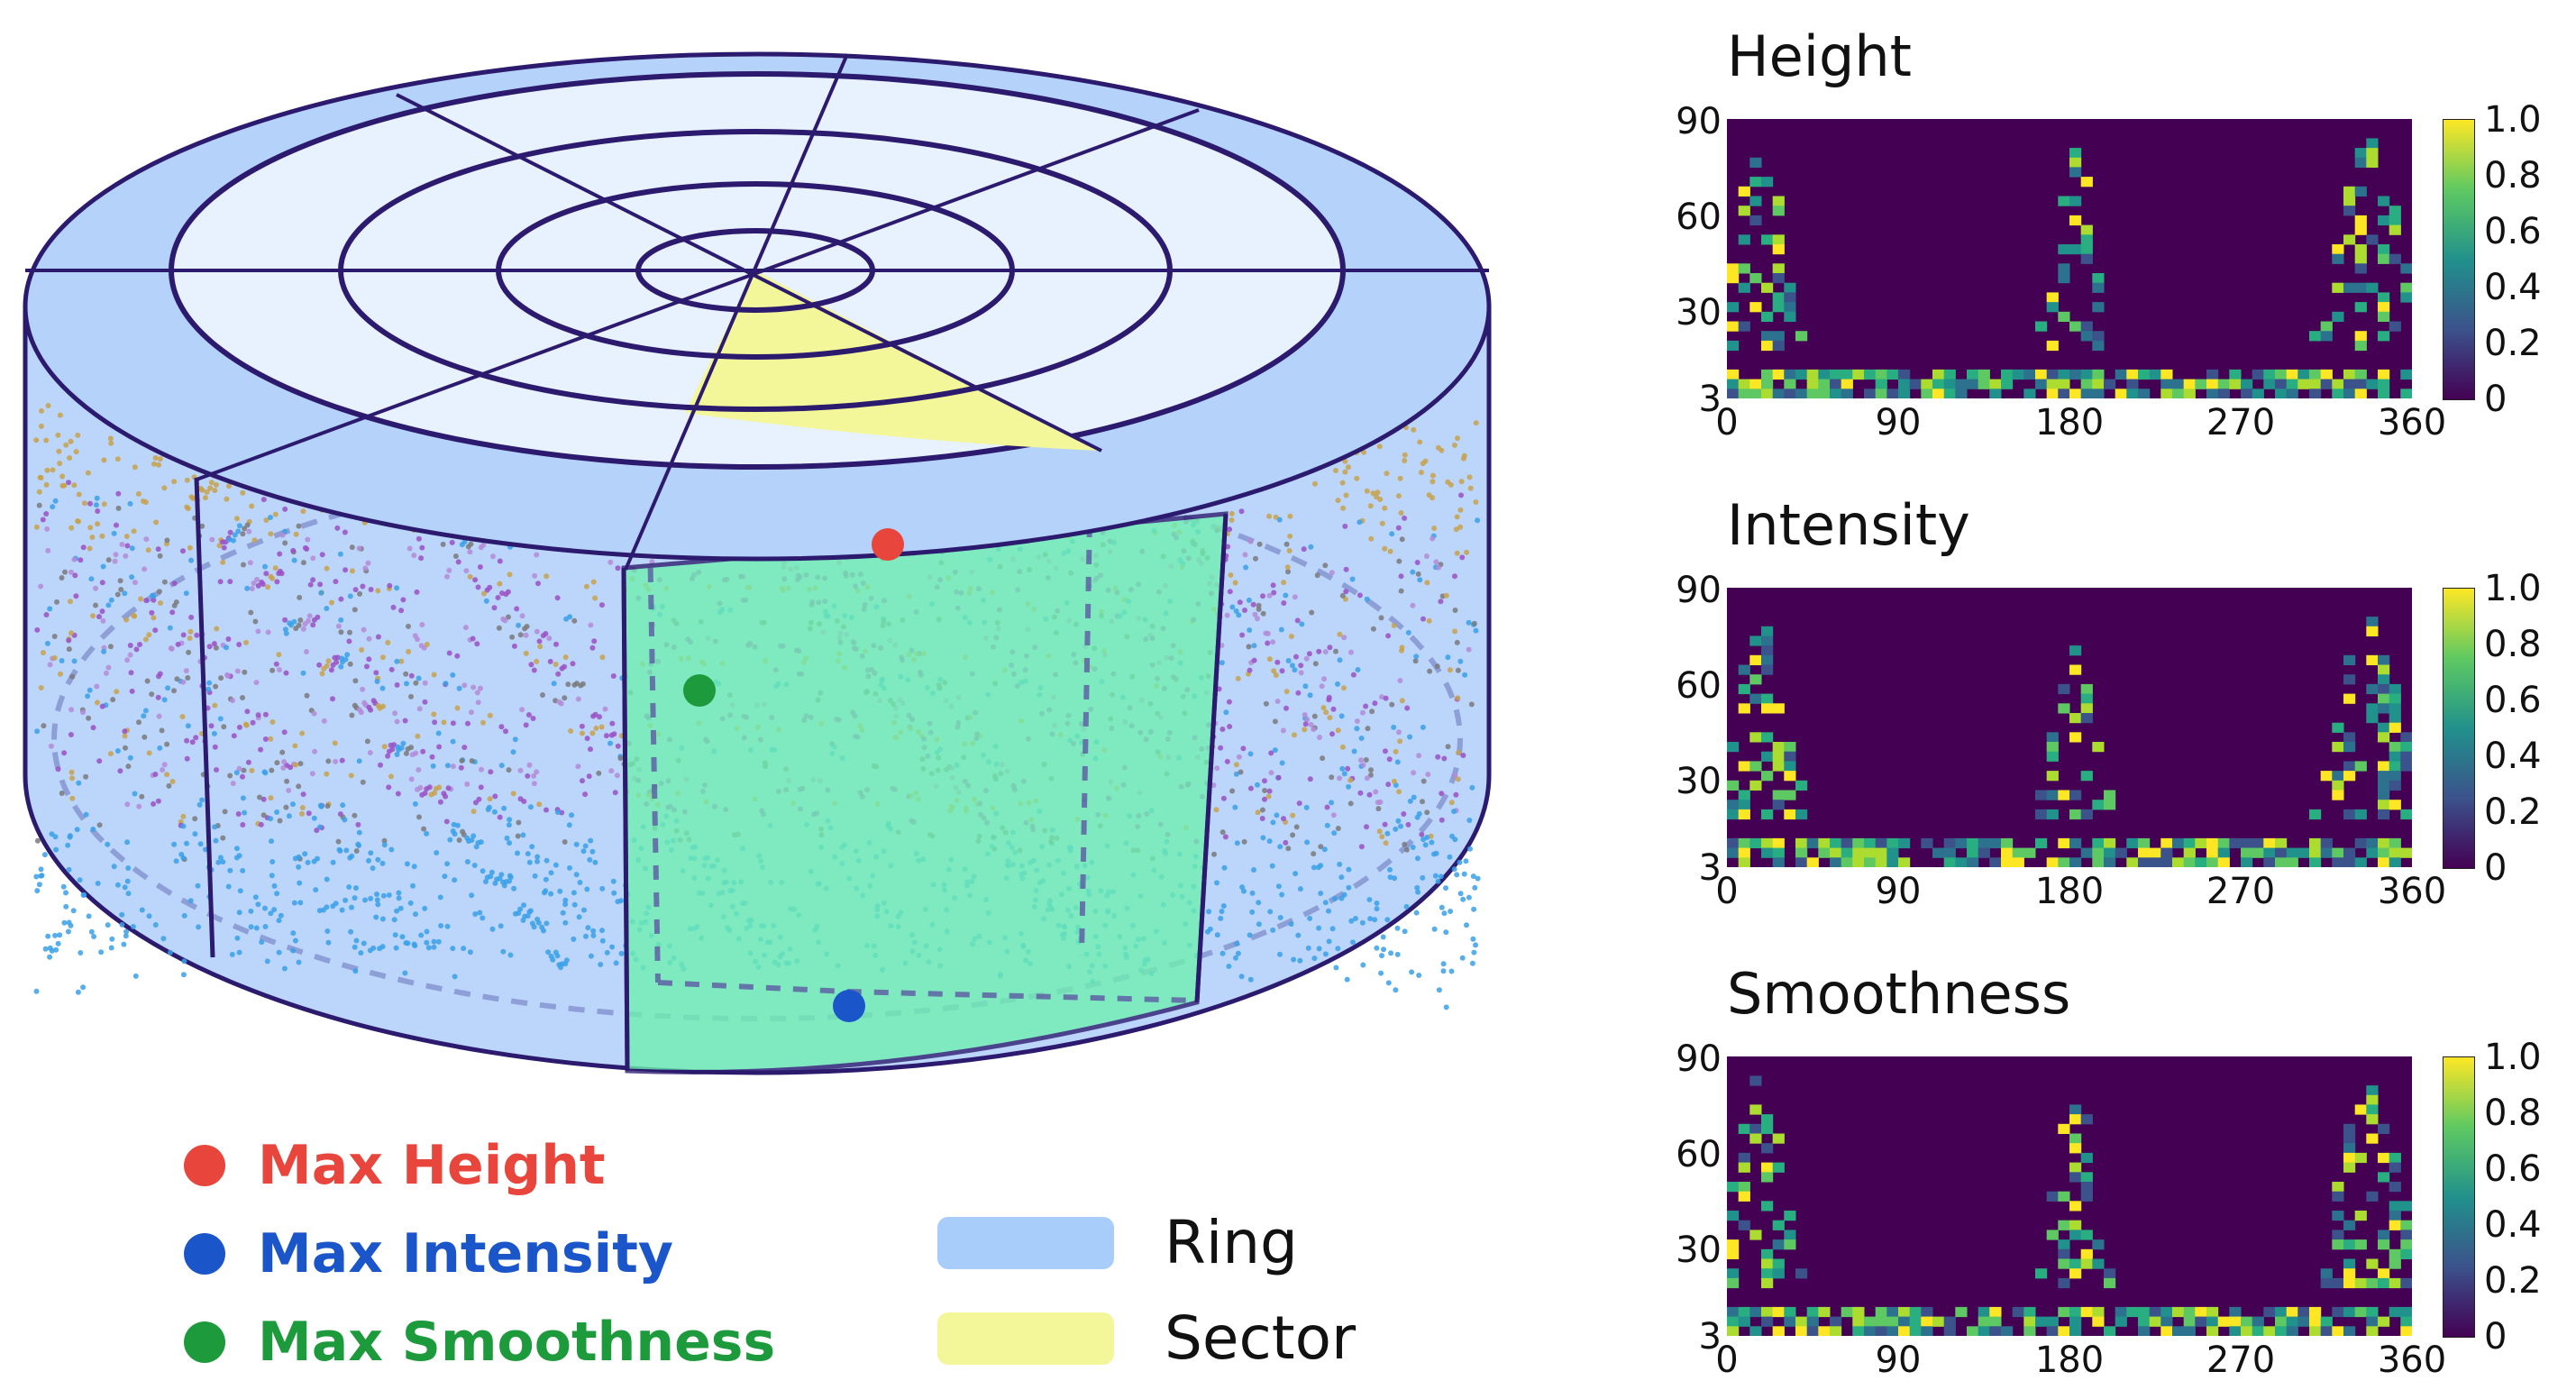  Describe the element at coordinates (1899, 994) in the screenshot. I see `smoothness-title: Smoothness` at that location.